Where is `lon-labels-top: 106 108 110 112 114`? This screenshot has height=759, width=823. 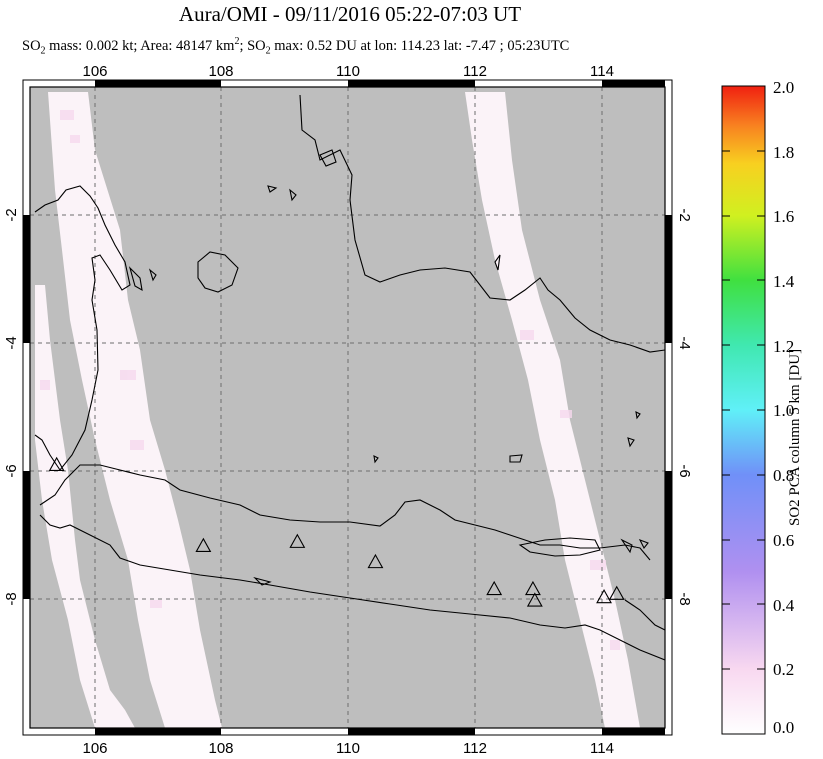 lon-labels-top: 106 108 110 112 114 is located at coordinates (347, 71).